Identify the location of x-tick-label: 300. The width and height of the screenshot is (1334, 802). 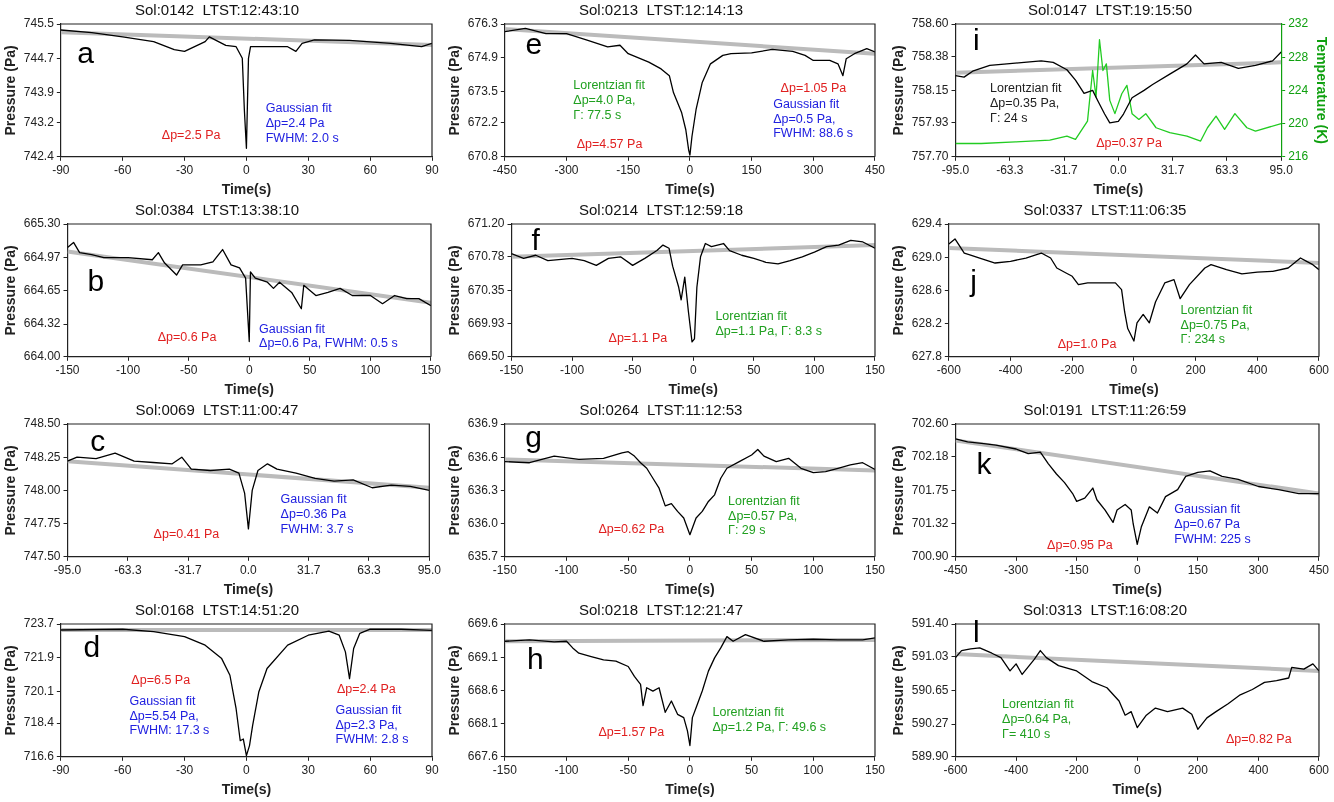
(1258, 570).